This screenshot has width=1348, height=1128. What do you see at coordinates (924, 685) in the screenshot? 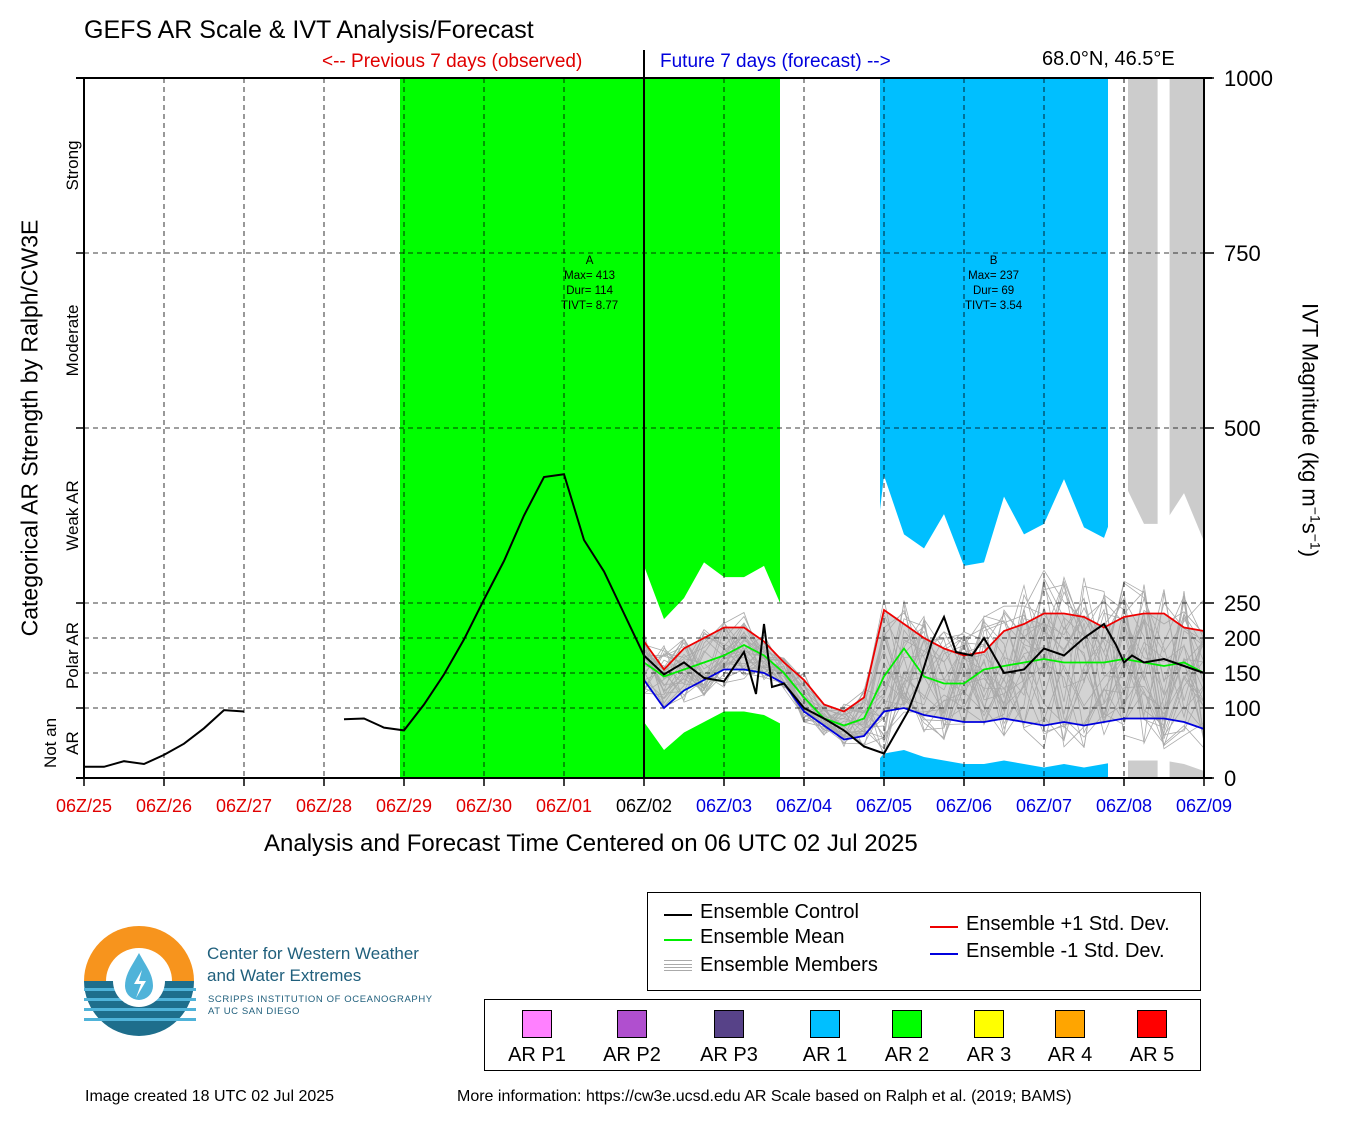
I see `series-line-ensemble-mean` at bounding box center [924, 685].